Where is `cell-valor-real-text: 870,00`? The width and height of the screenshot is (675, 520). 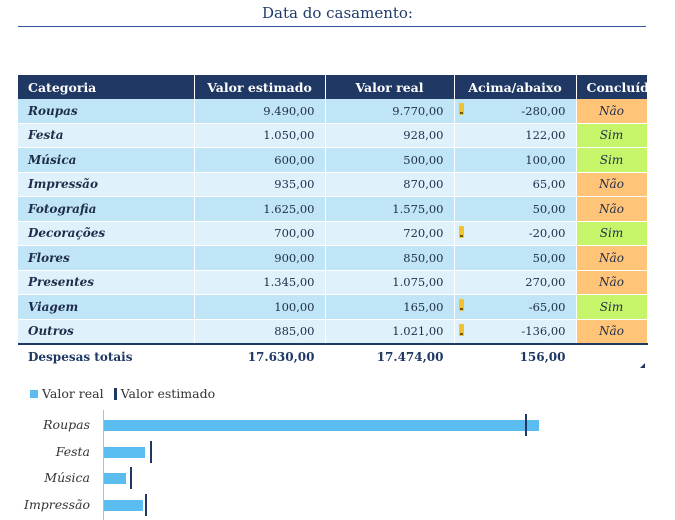
cell-valor-real-text: 870,00 is located at coordinates (423, 184).